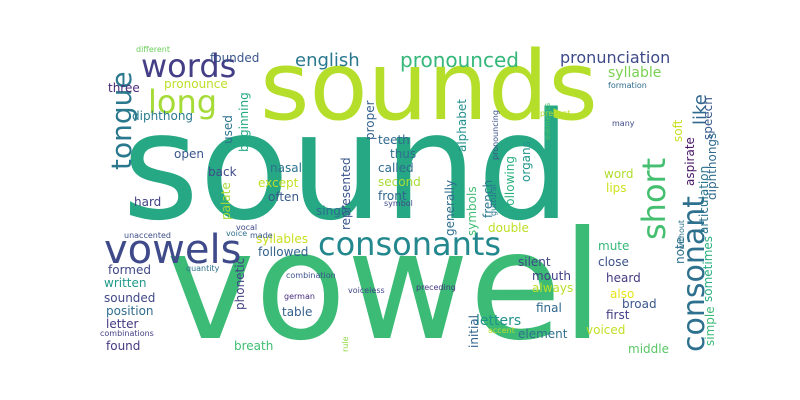 Image resolution: width=800 pixels, height=400 pixels. I want to click on word-voice: voice, so click(237, 233).